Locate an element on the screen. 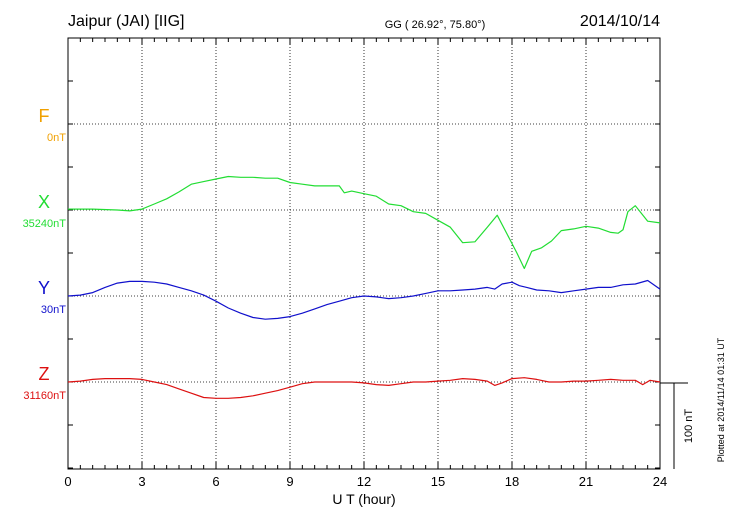 This screenshot has height=520, width=730. x-tick-label: 12 is located at coordinates (364, 481).